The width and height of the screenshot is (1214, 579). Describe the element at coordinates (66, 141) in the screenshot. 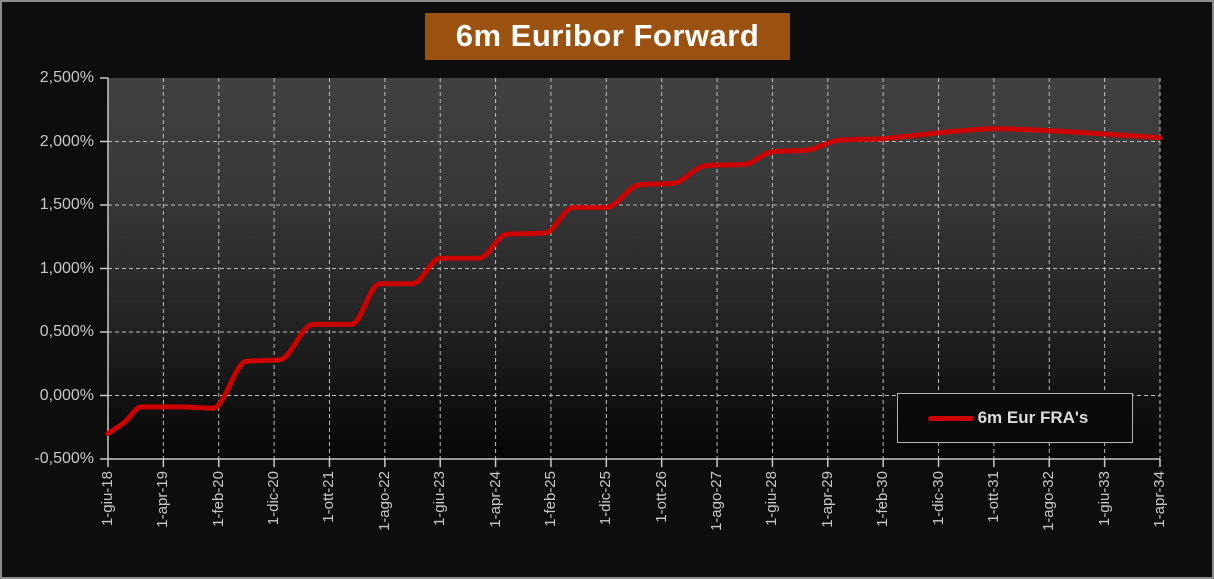

I see `y-axis-tick-label: 2,000%` at that location.